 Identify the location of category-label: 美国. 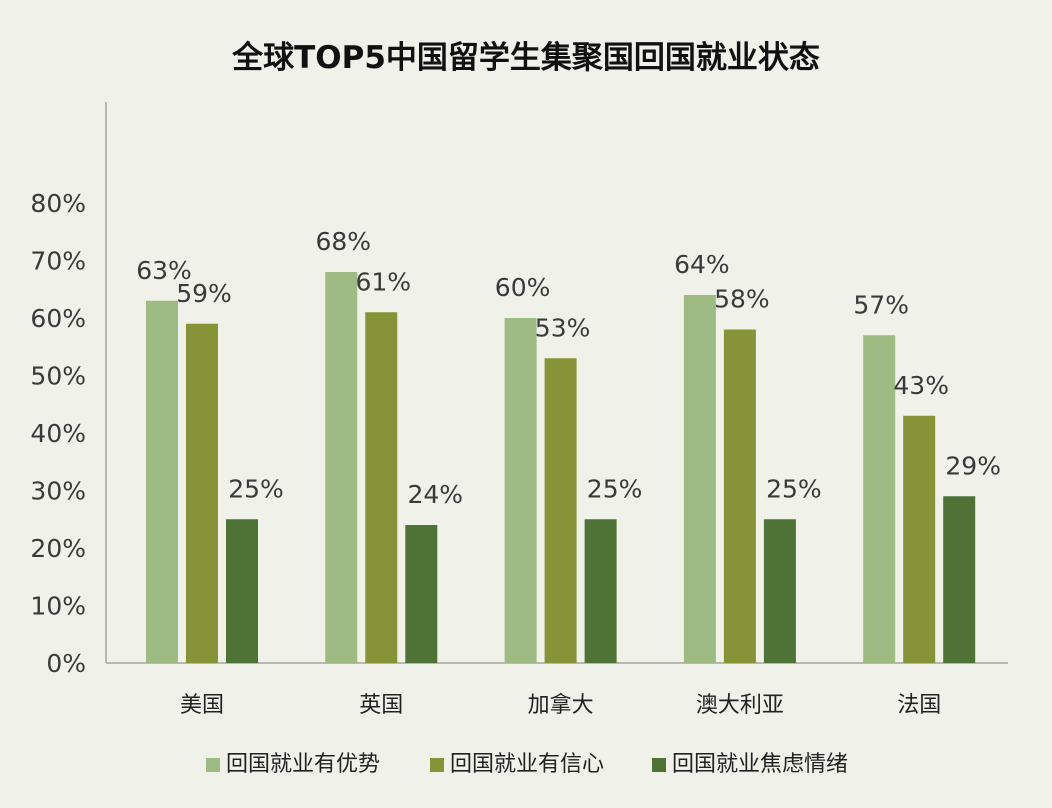
(202, 705).